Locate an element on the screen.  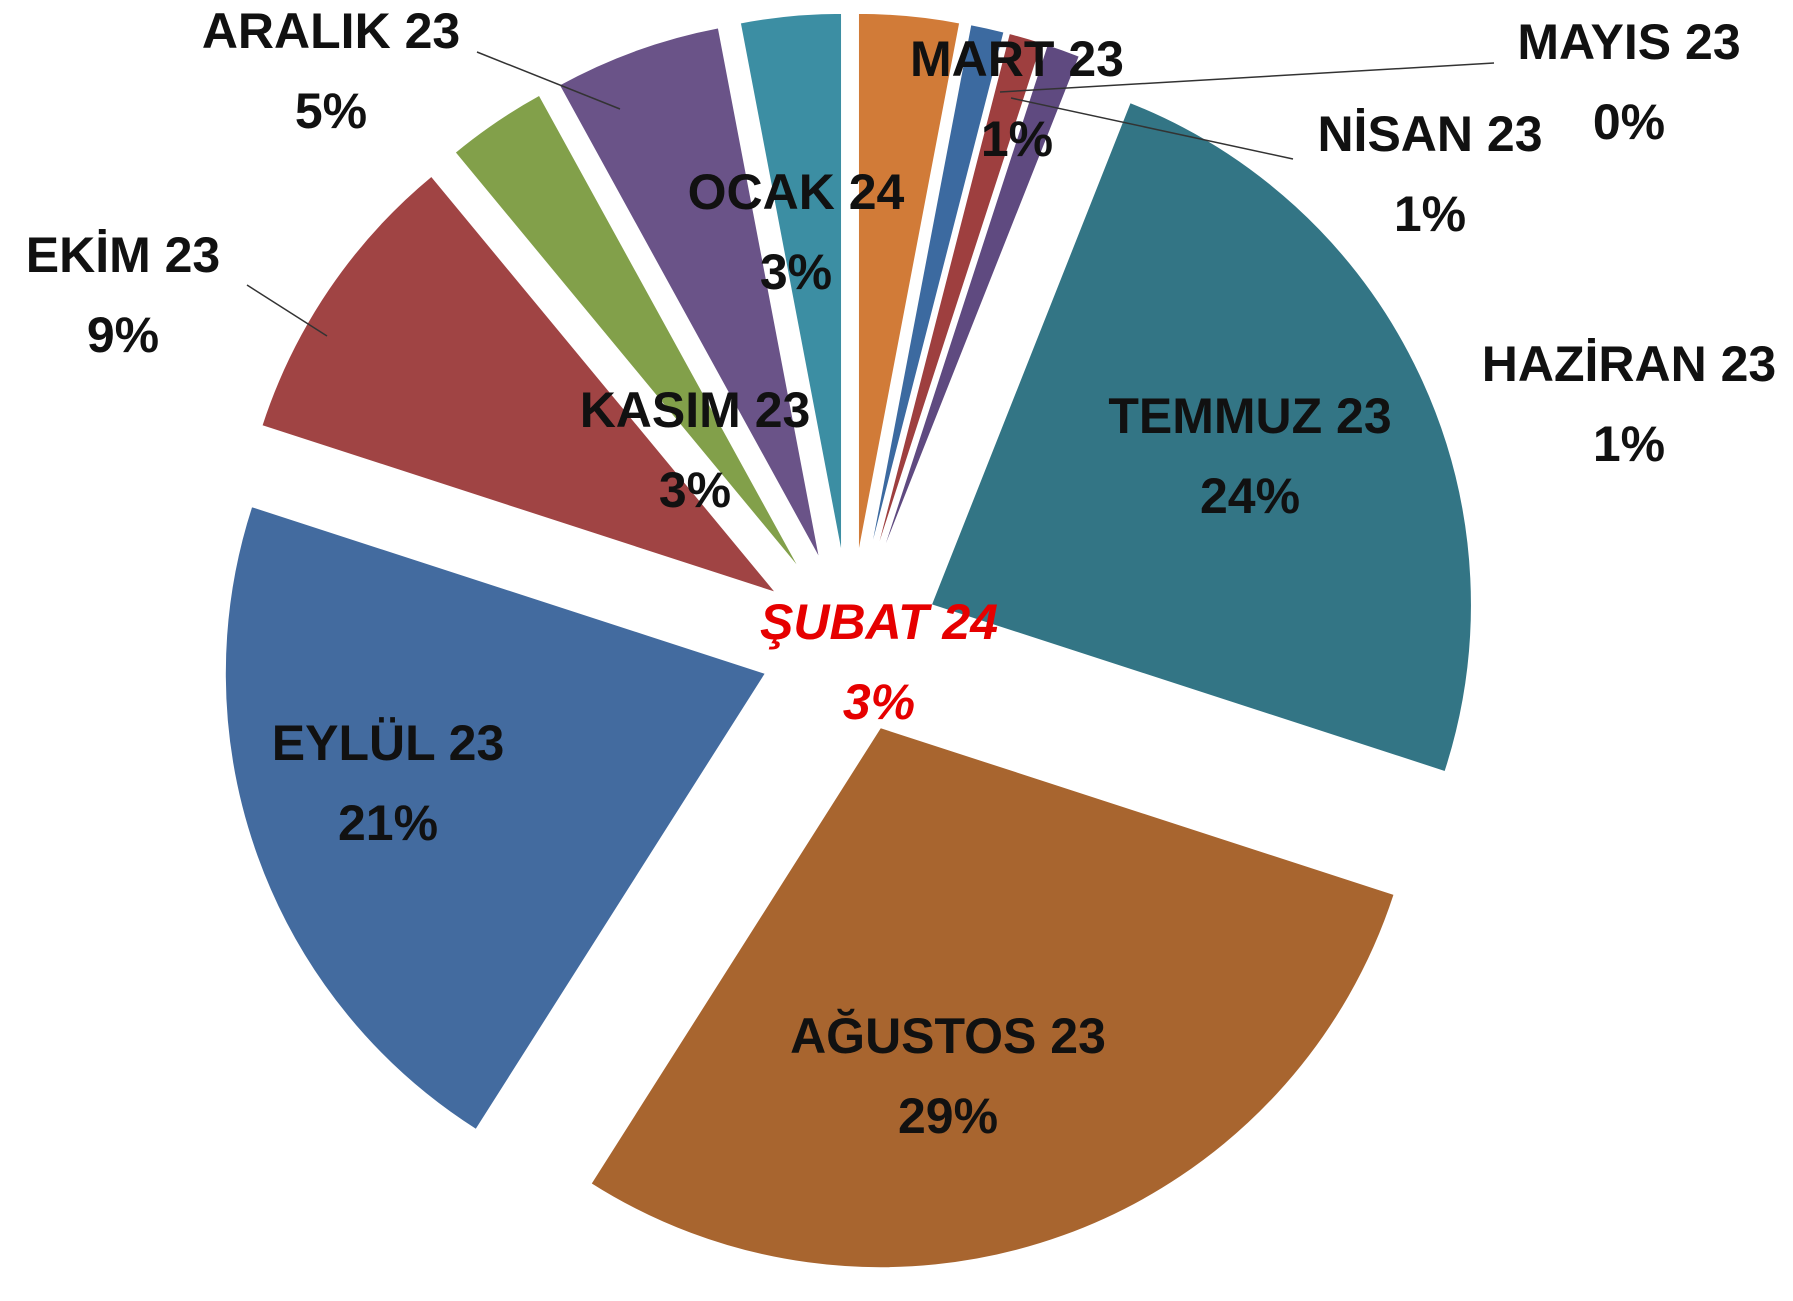
slice-label: AĞUSTOS 23 is located at coordinates (948, 1036).